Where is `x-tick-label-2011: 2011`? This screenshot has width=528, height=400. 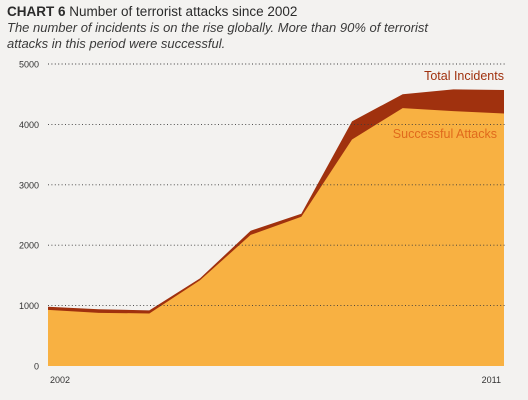 x-tick-label-2011: 2011 is located at coordinates (491, 380).